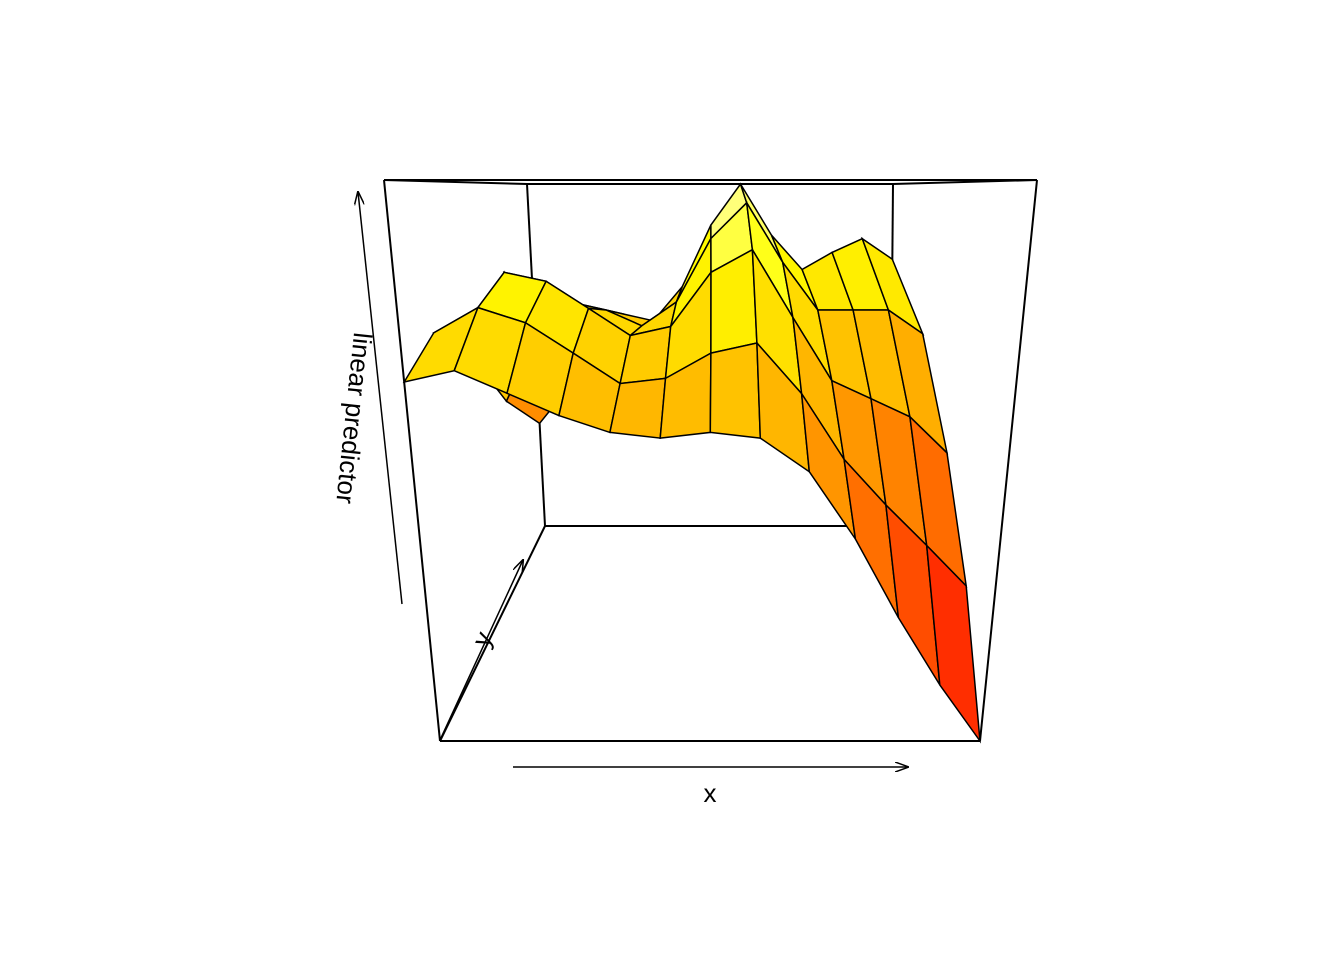 This screenshot has width=1344, height=960. I want to click on y-axis-arrow, so click(481, 649).